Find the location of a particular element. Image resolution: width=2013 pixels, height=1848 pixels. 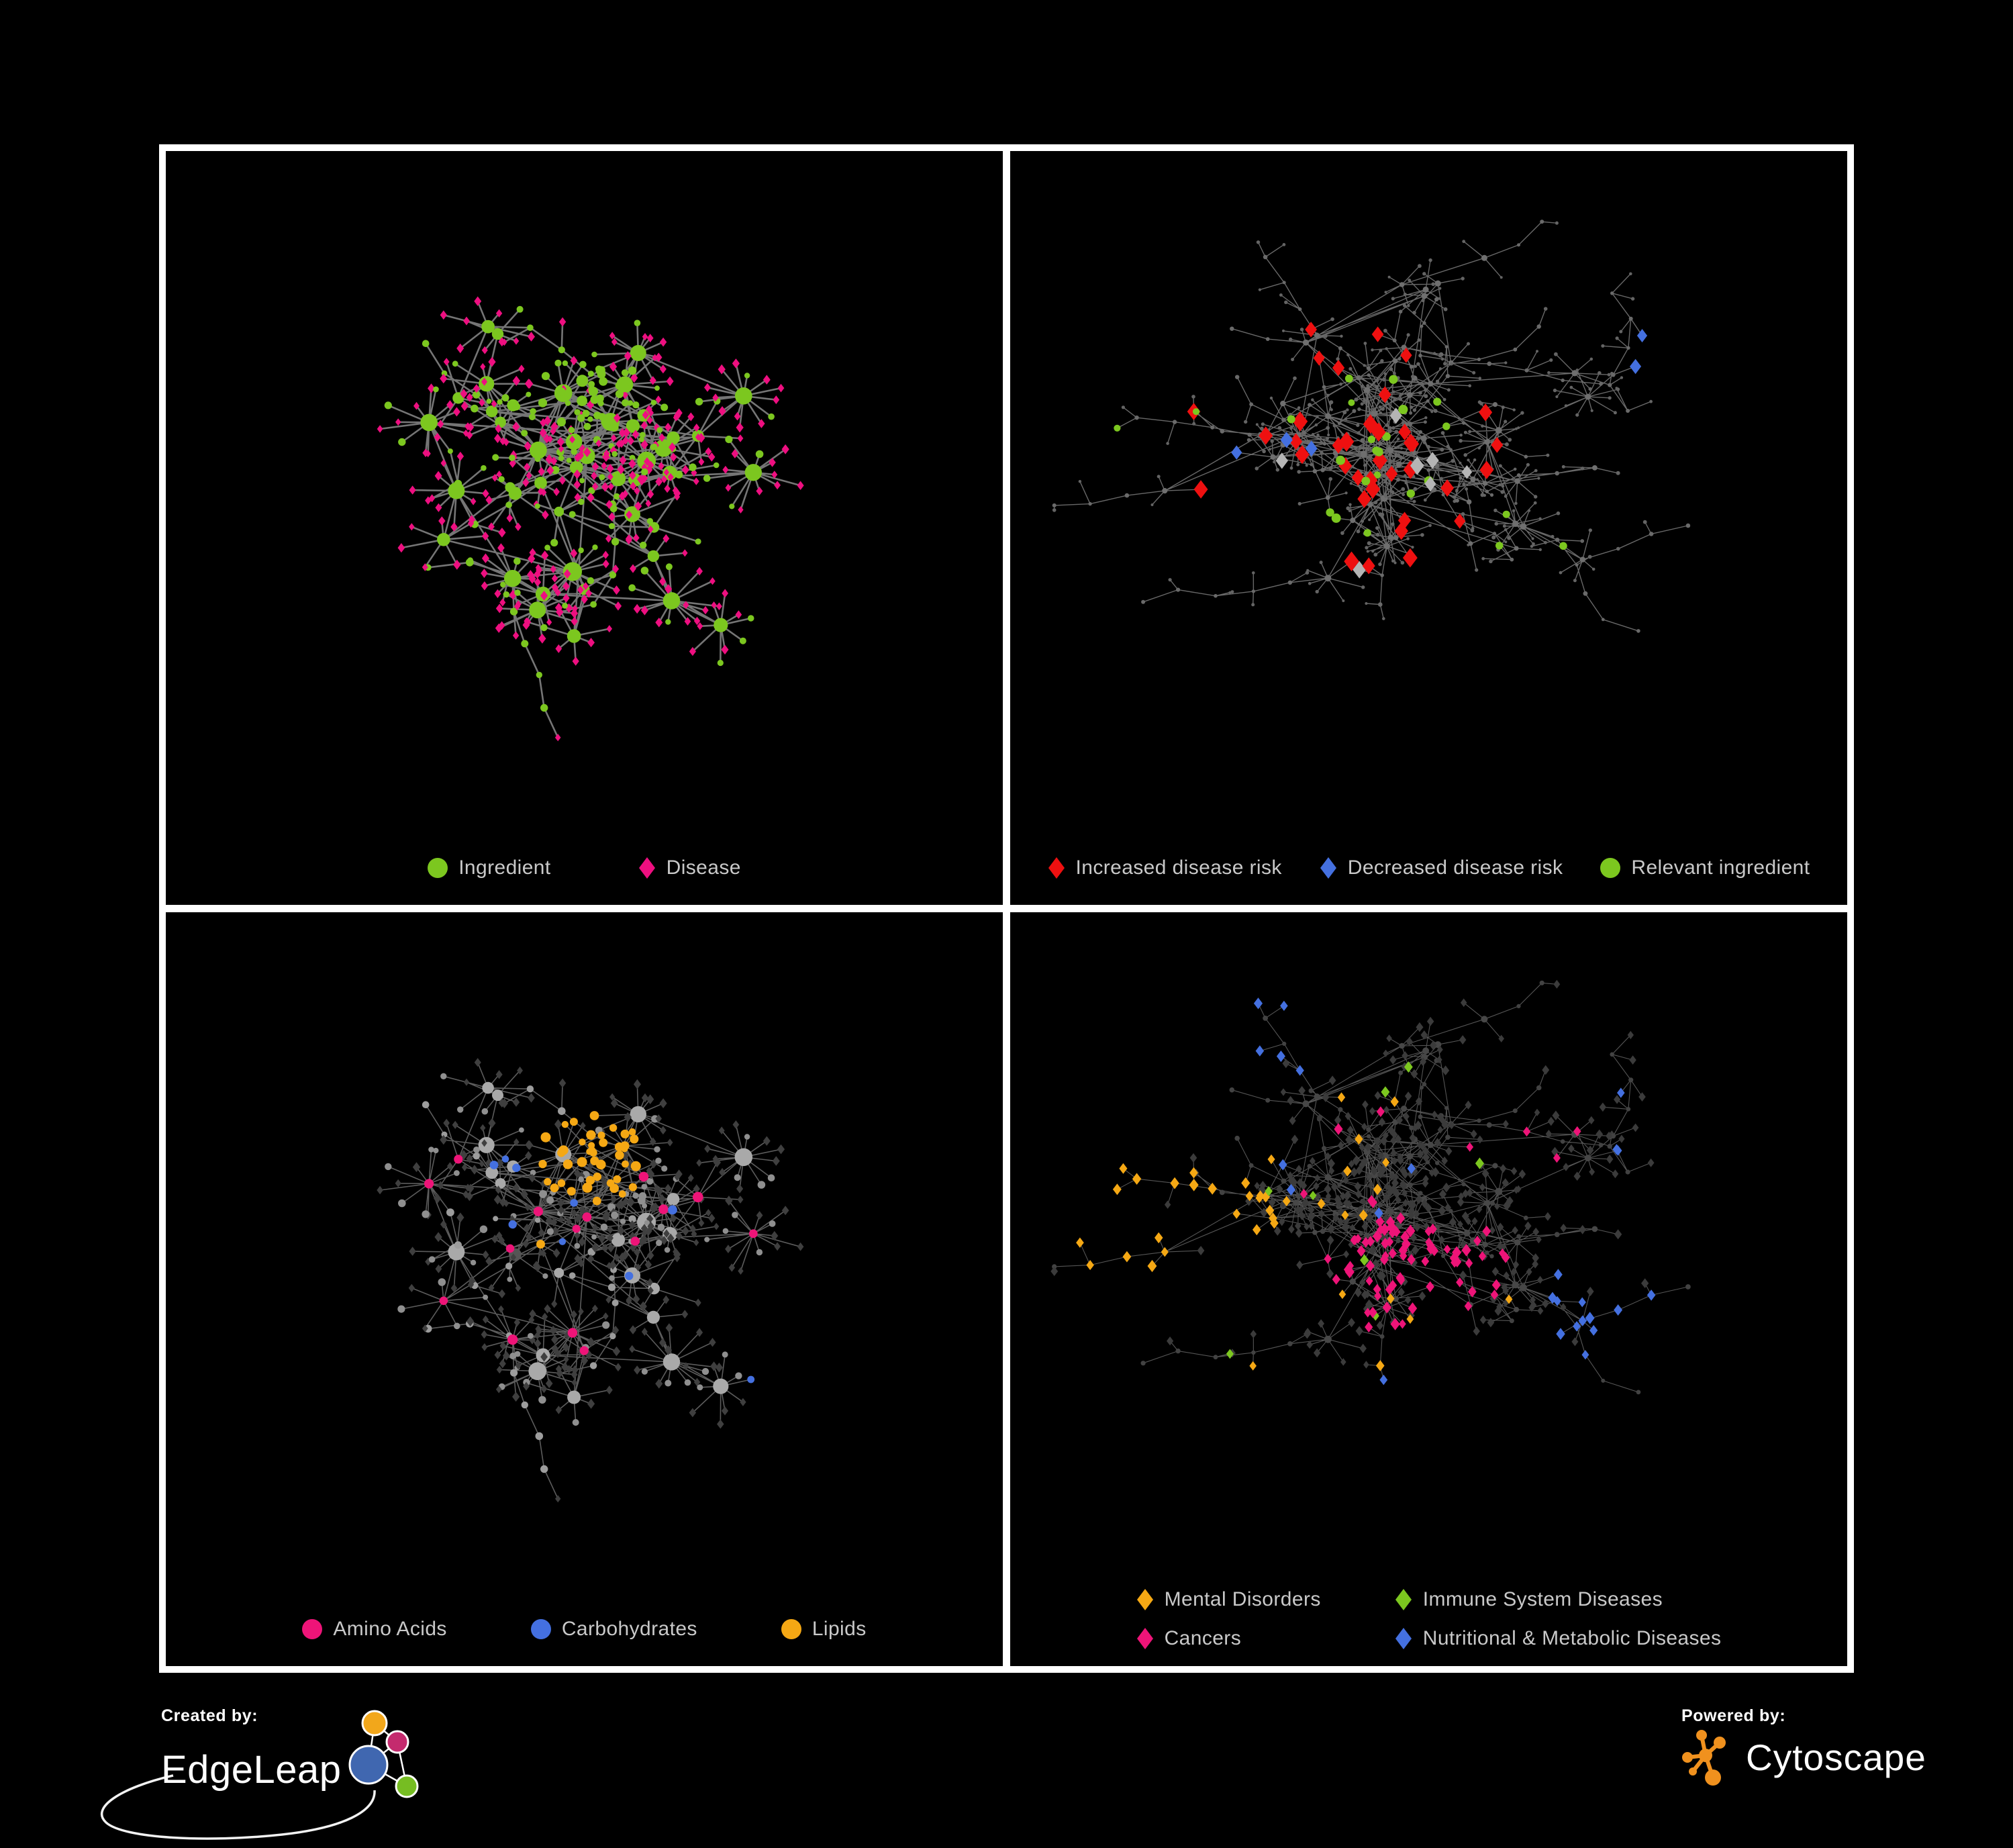

legend-ingredient-disease: Ingredient Disease is located at coordinates (584, 868).